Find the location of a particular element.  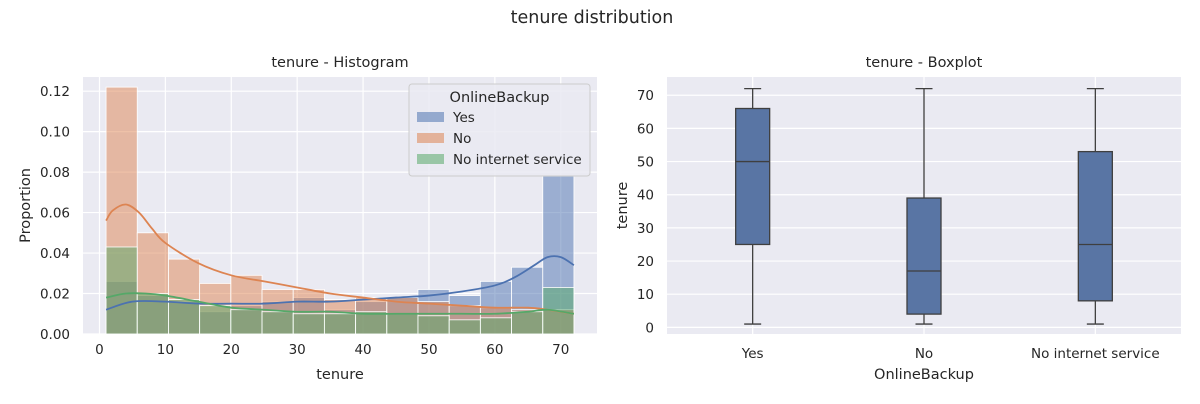

histogram-title: tenure - Histogram is located at coordinates (339, 63).